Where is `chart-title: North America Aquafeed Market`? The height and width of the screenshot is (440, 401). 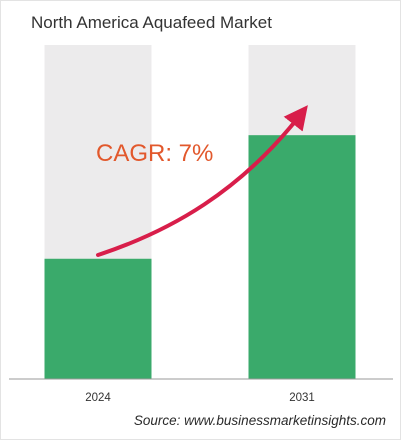 chart-title: North America Aquafeed Market is located at coordinates (151, 22).